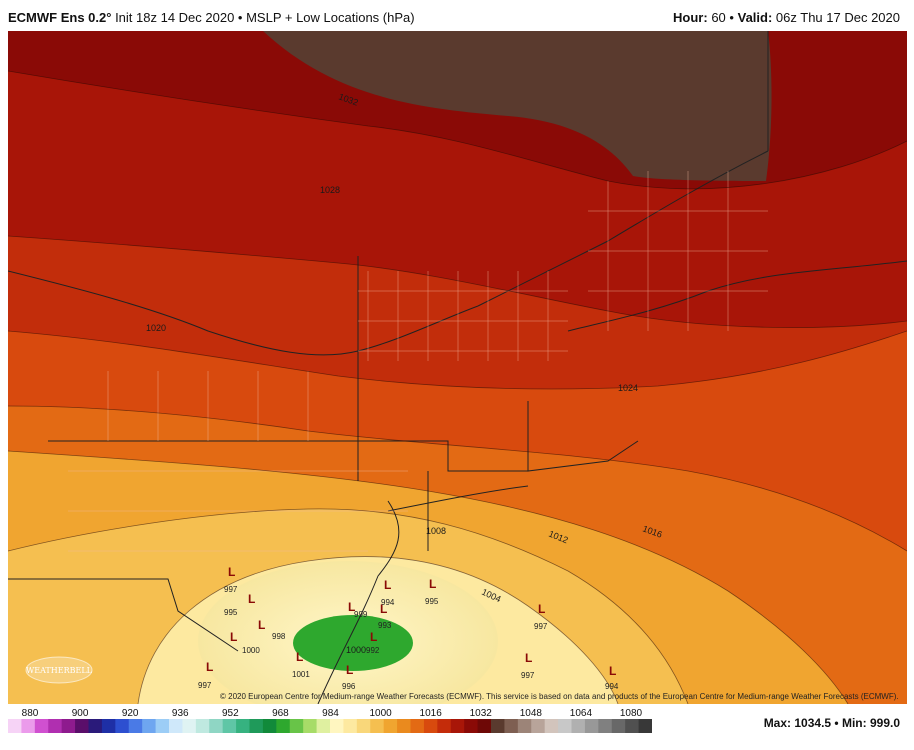 The image size is (914, 750). I want to click on colorbar-tick-label: 1016, so click(430, 713).